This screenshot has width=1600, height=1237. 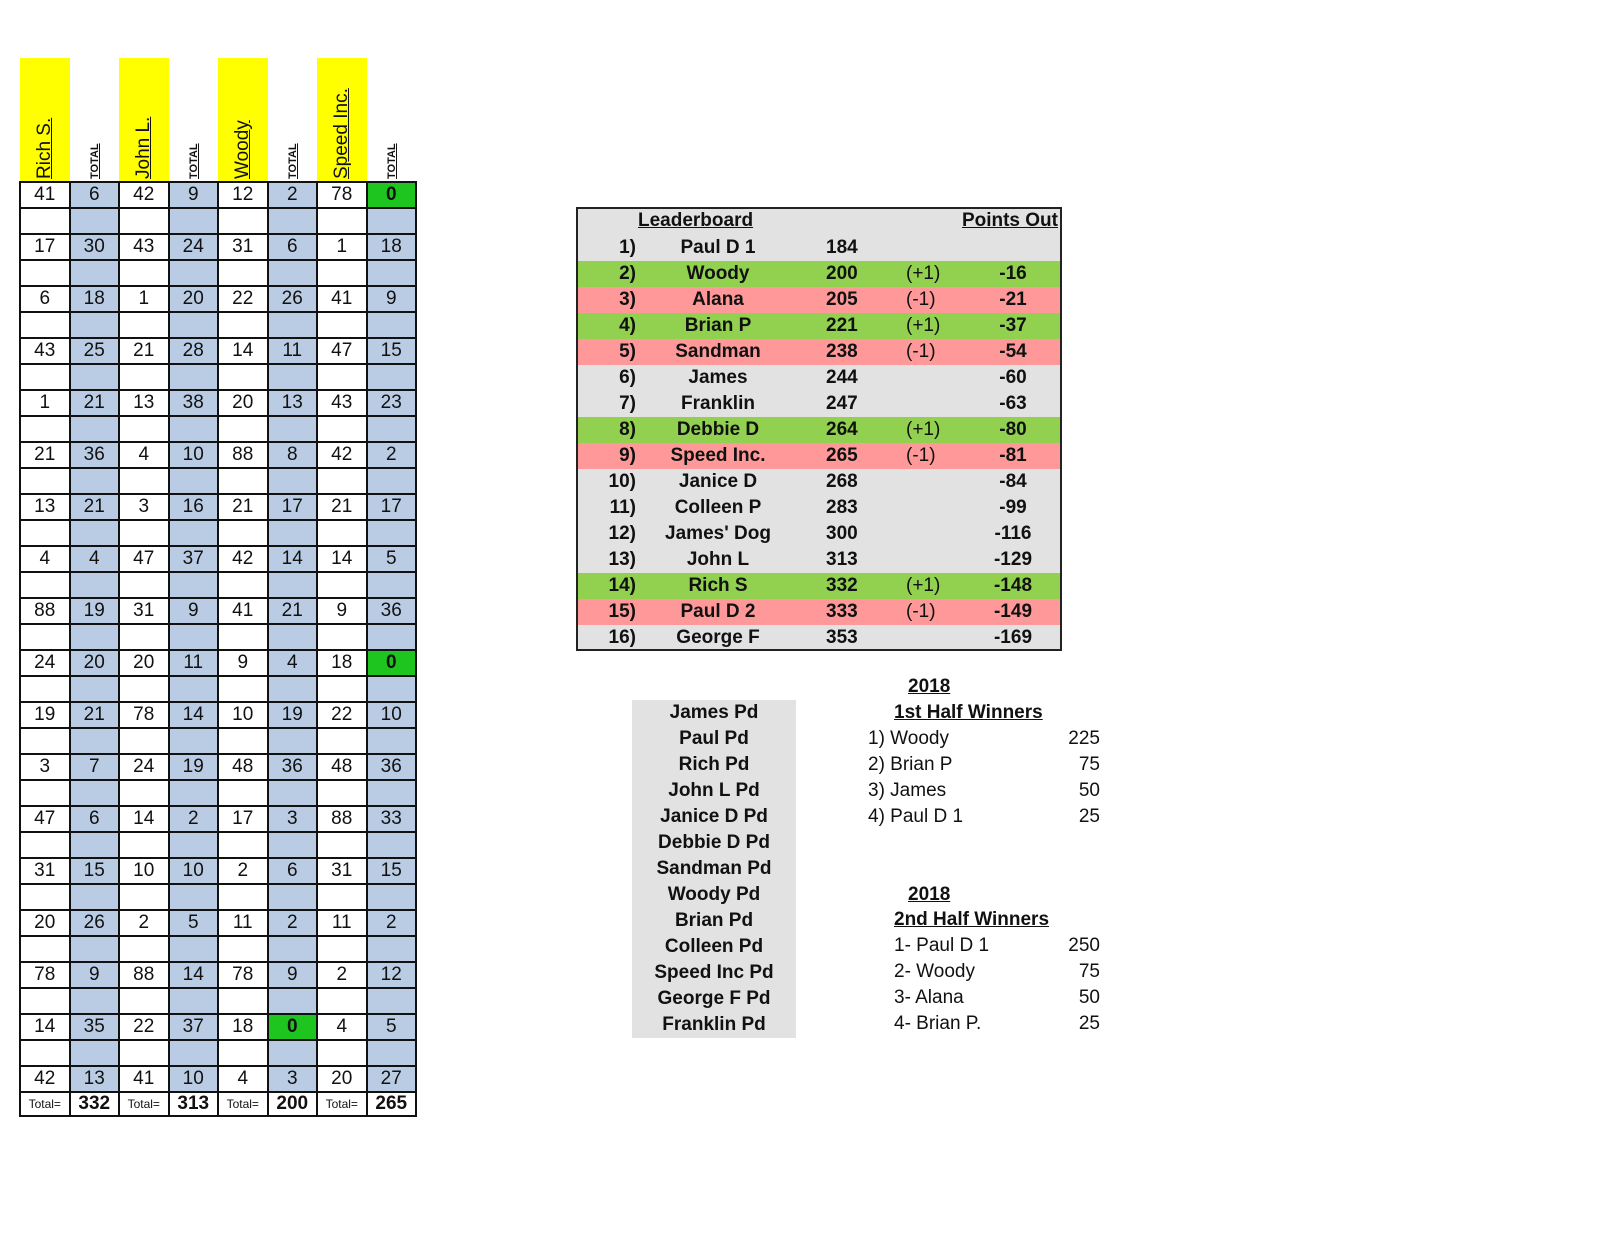 What do you see at coordinates (45, 715) in the screenshot?
I see `score-cell: 19` at bounding box center [45, 715].